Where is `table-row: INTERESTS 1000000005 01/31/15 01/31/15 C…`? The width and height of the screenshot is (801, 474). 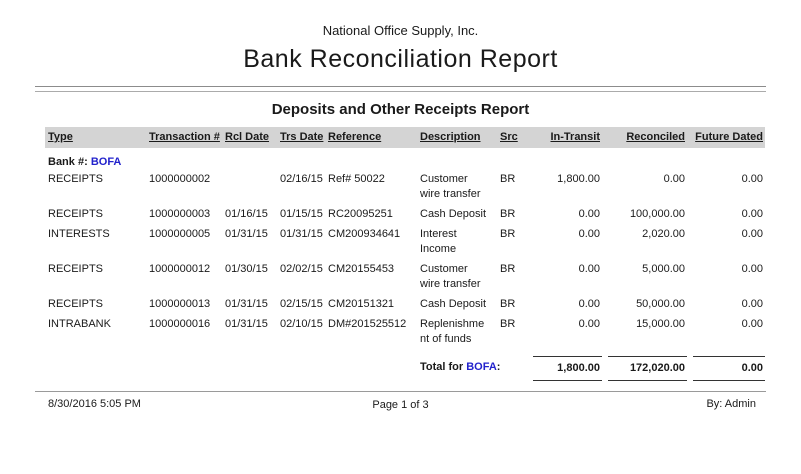 table-row: INTERESTS 1000000005 01/31/15 01/31/15 C… is located at coordinates (405, 242).